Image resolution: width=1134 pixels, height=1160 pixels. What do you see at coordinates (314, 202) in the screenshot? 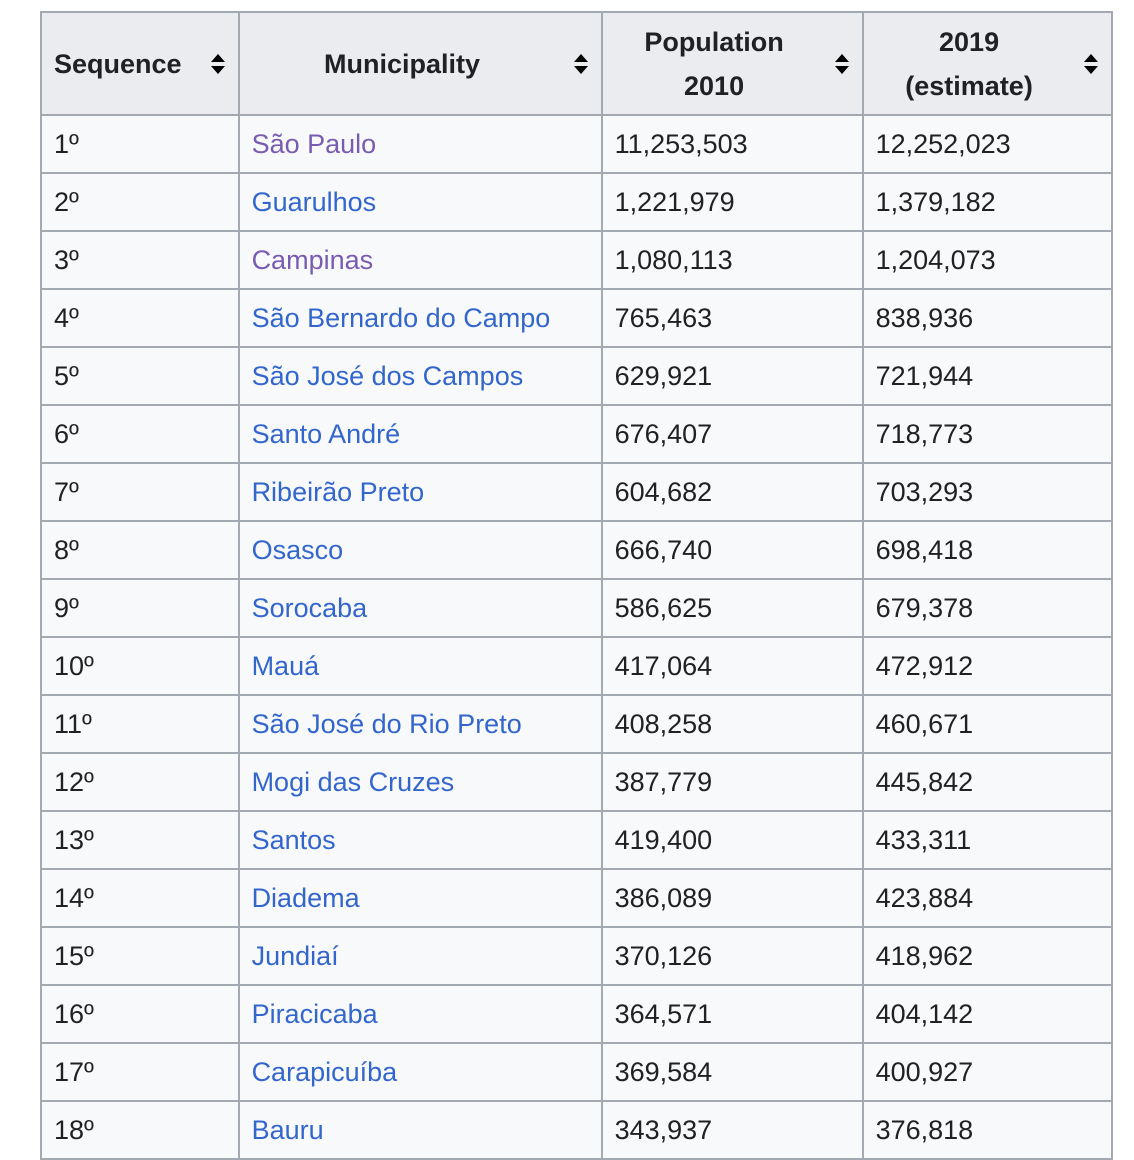
I see `municipality-link: Guarulhos` at bounding box center [314, 202].